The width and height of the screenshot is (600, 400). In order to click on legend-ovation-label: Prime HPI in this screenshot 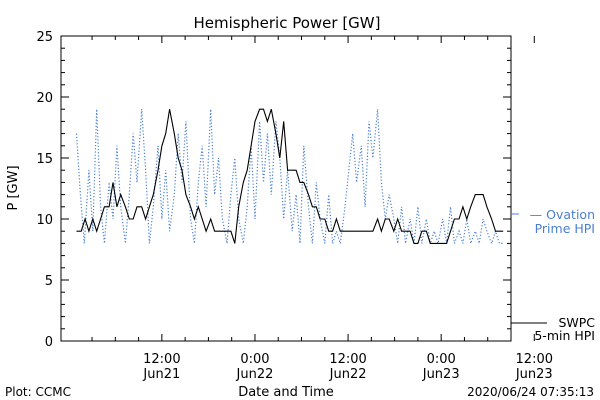, I will do `click(565, 228)`.